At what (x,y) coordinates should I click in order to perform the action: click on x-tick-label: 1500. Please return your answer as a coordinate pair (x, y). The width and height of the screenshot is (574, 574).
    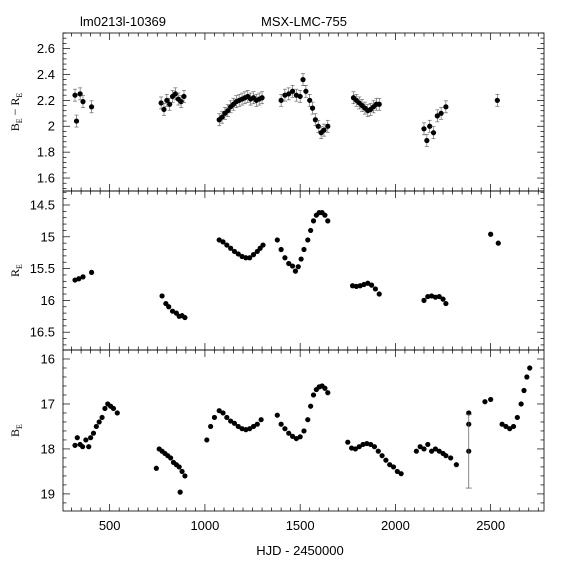
    Looking at the image, I should click on (300, 525).